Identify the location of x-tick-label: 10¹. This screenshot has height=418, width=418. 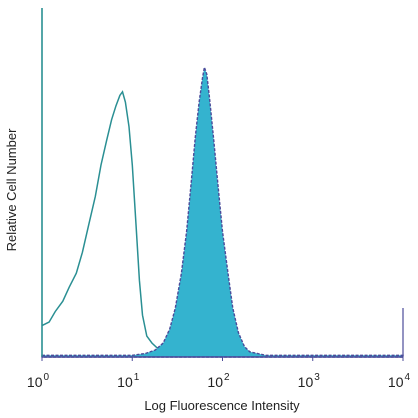
(128, 381).